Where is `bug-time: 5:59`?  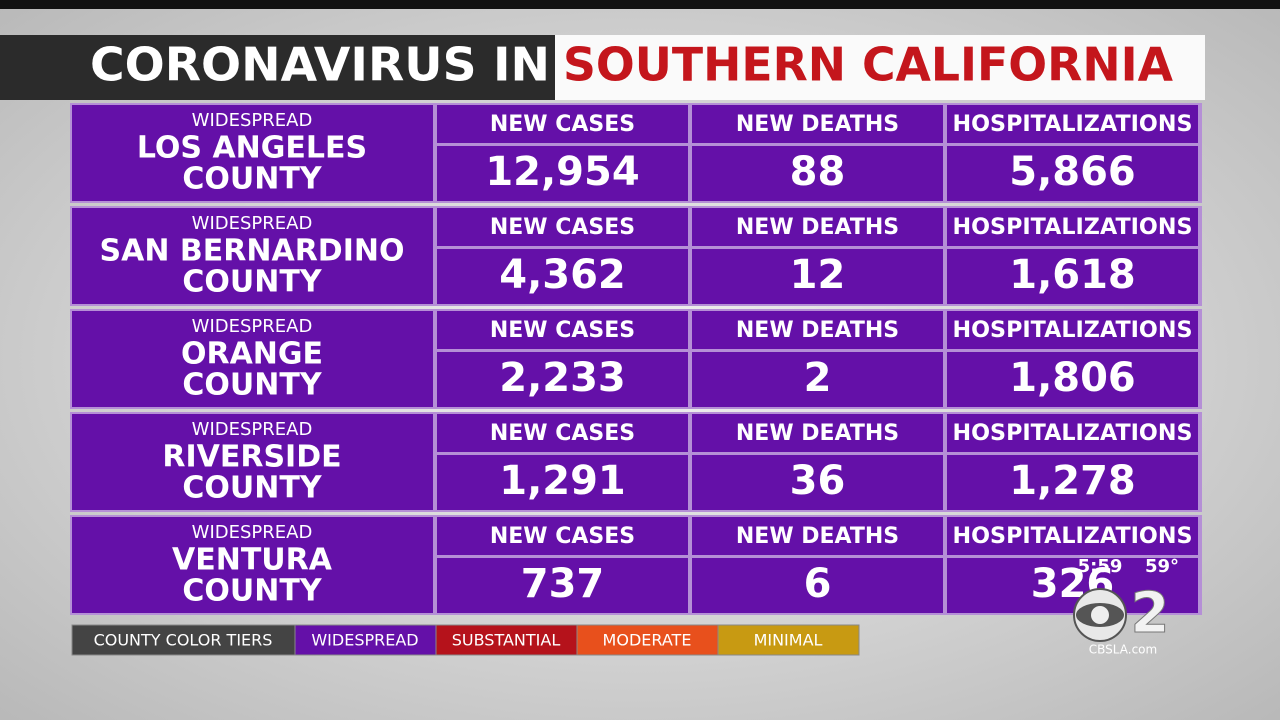
bug-time: 5:59 is located at coordinates (1100, 566).